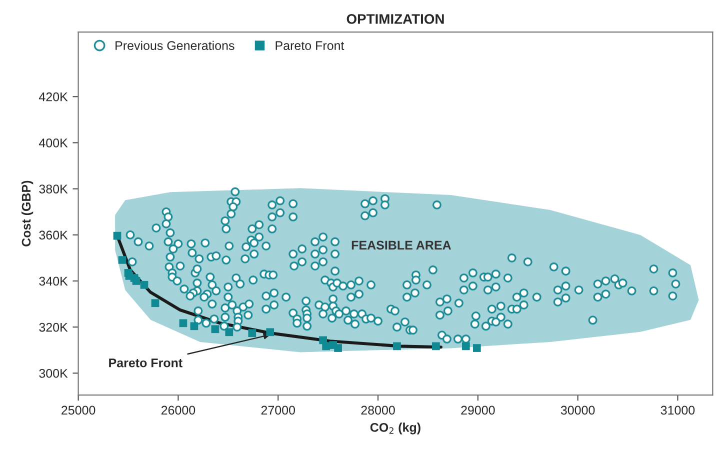 This screenshot has height=452, width=725. I want to click on x-axis-title: CO$_{2}$ (kg), so click(395, 428).